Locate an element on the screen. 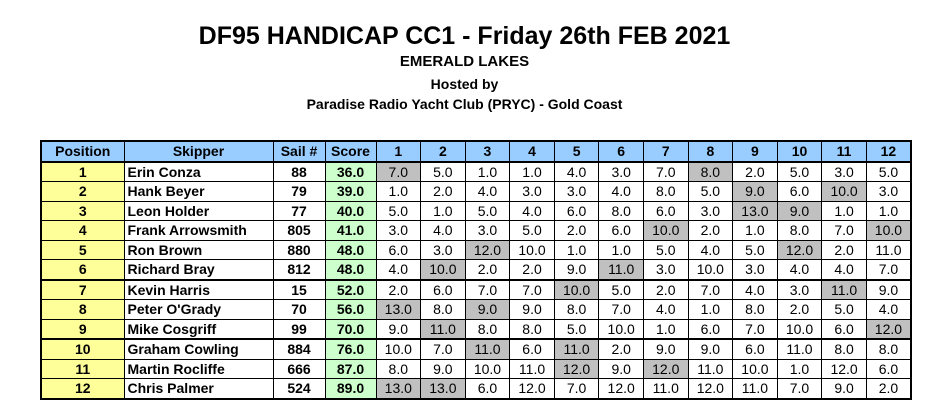  sail-number: 15 is located at coordinates (299, 289).